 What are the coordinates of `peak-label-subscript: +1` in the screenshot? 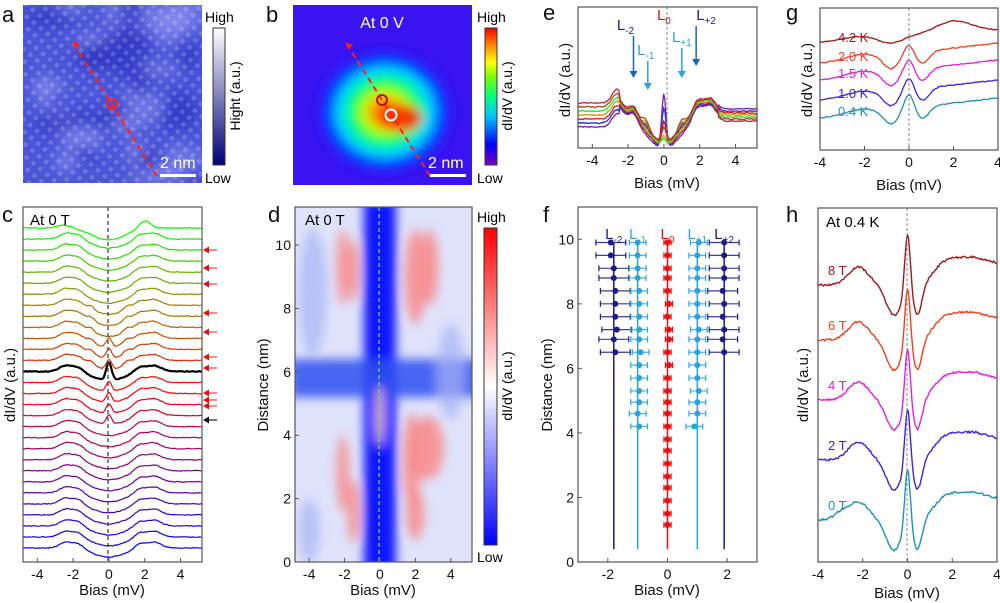 It's located at (686, 43).